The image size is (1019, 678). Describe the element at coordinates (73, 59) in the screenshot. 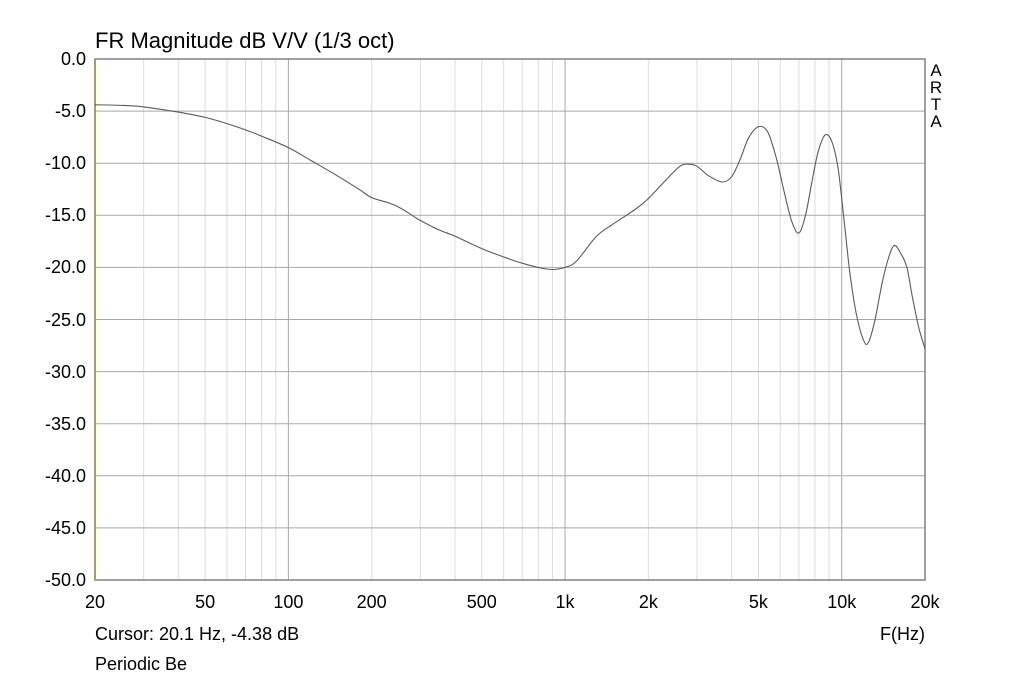

I see `y-tick-label: 0.0` at that location.